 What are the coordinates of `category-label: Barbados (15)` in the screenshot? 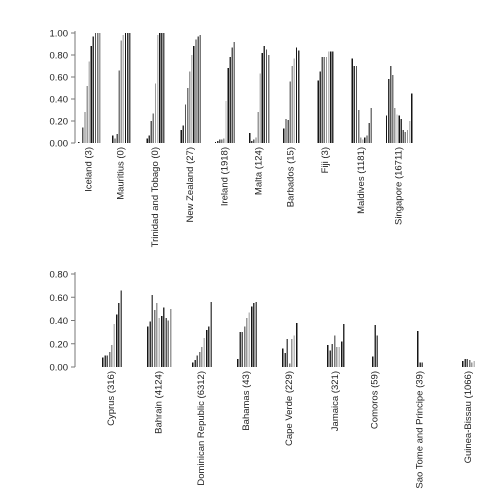 It's located at (291, 177).